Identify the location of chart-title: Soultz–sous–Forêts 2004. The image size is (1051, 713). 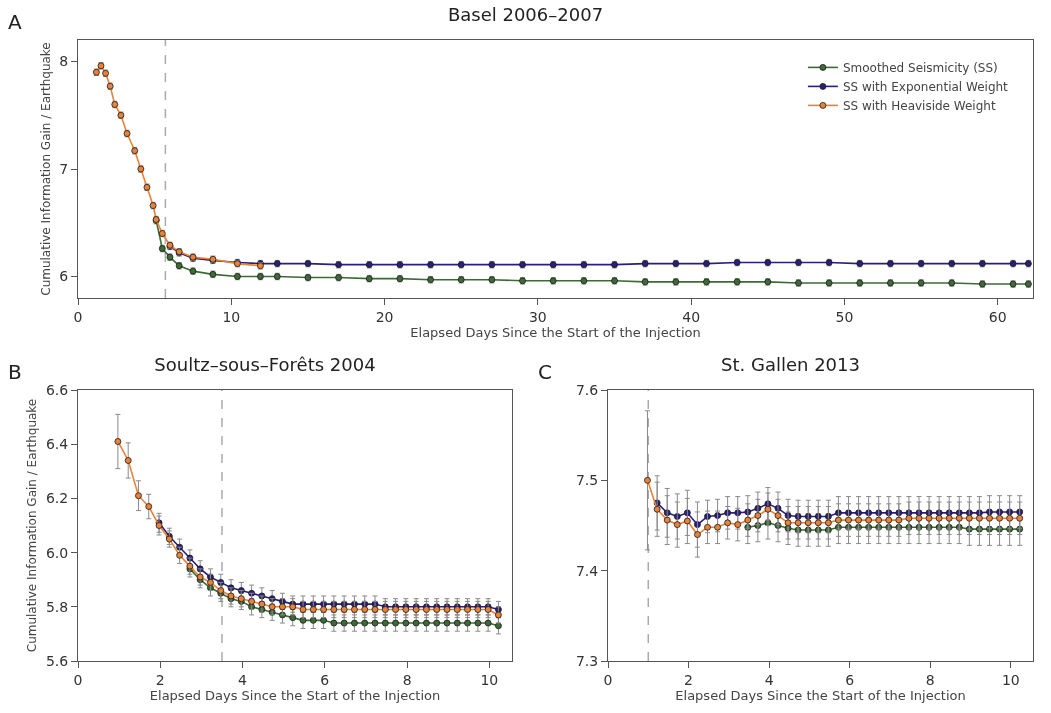
(265, 364).